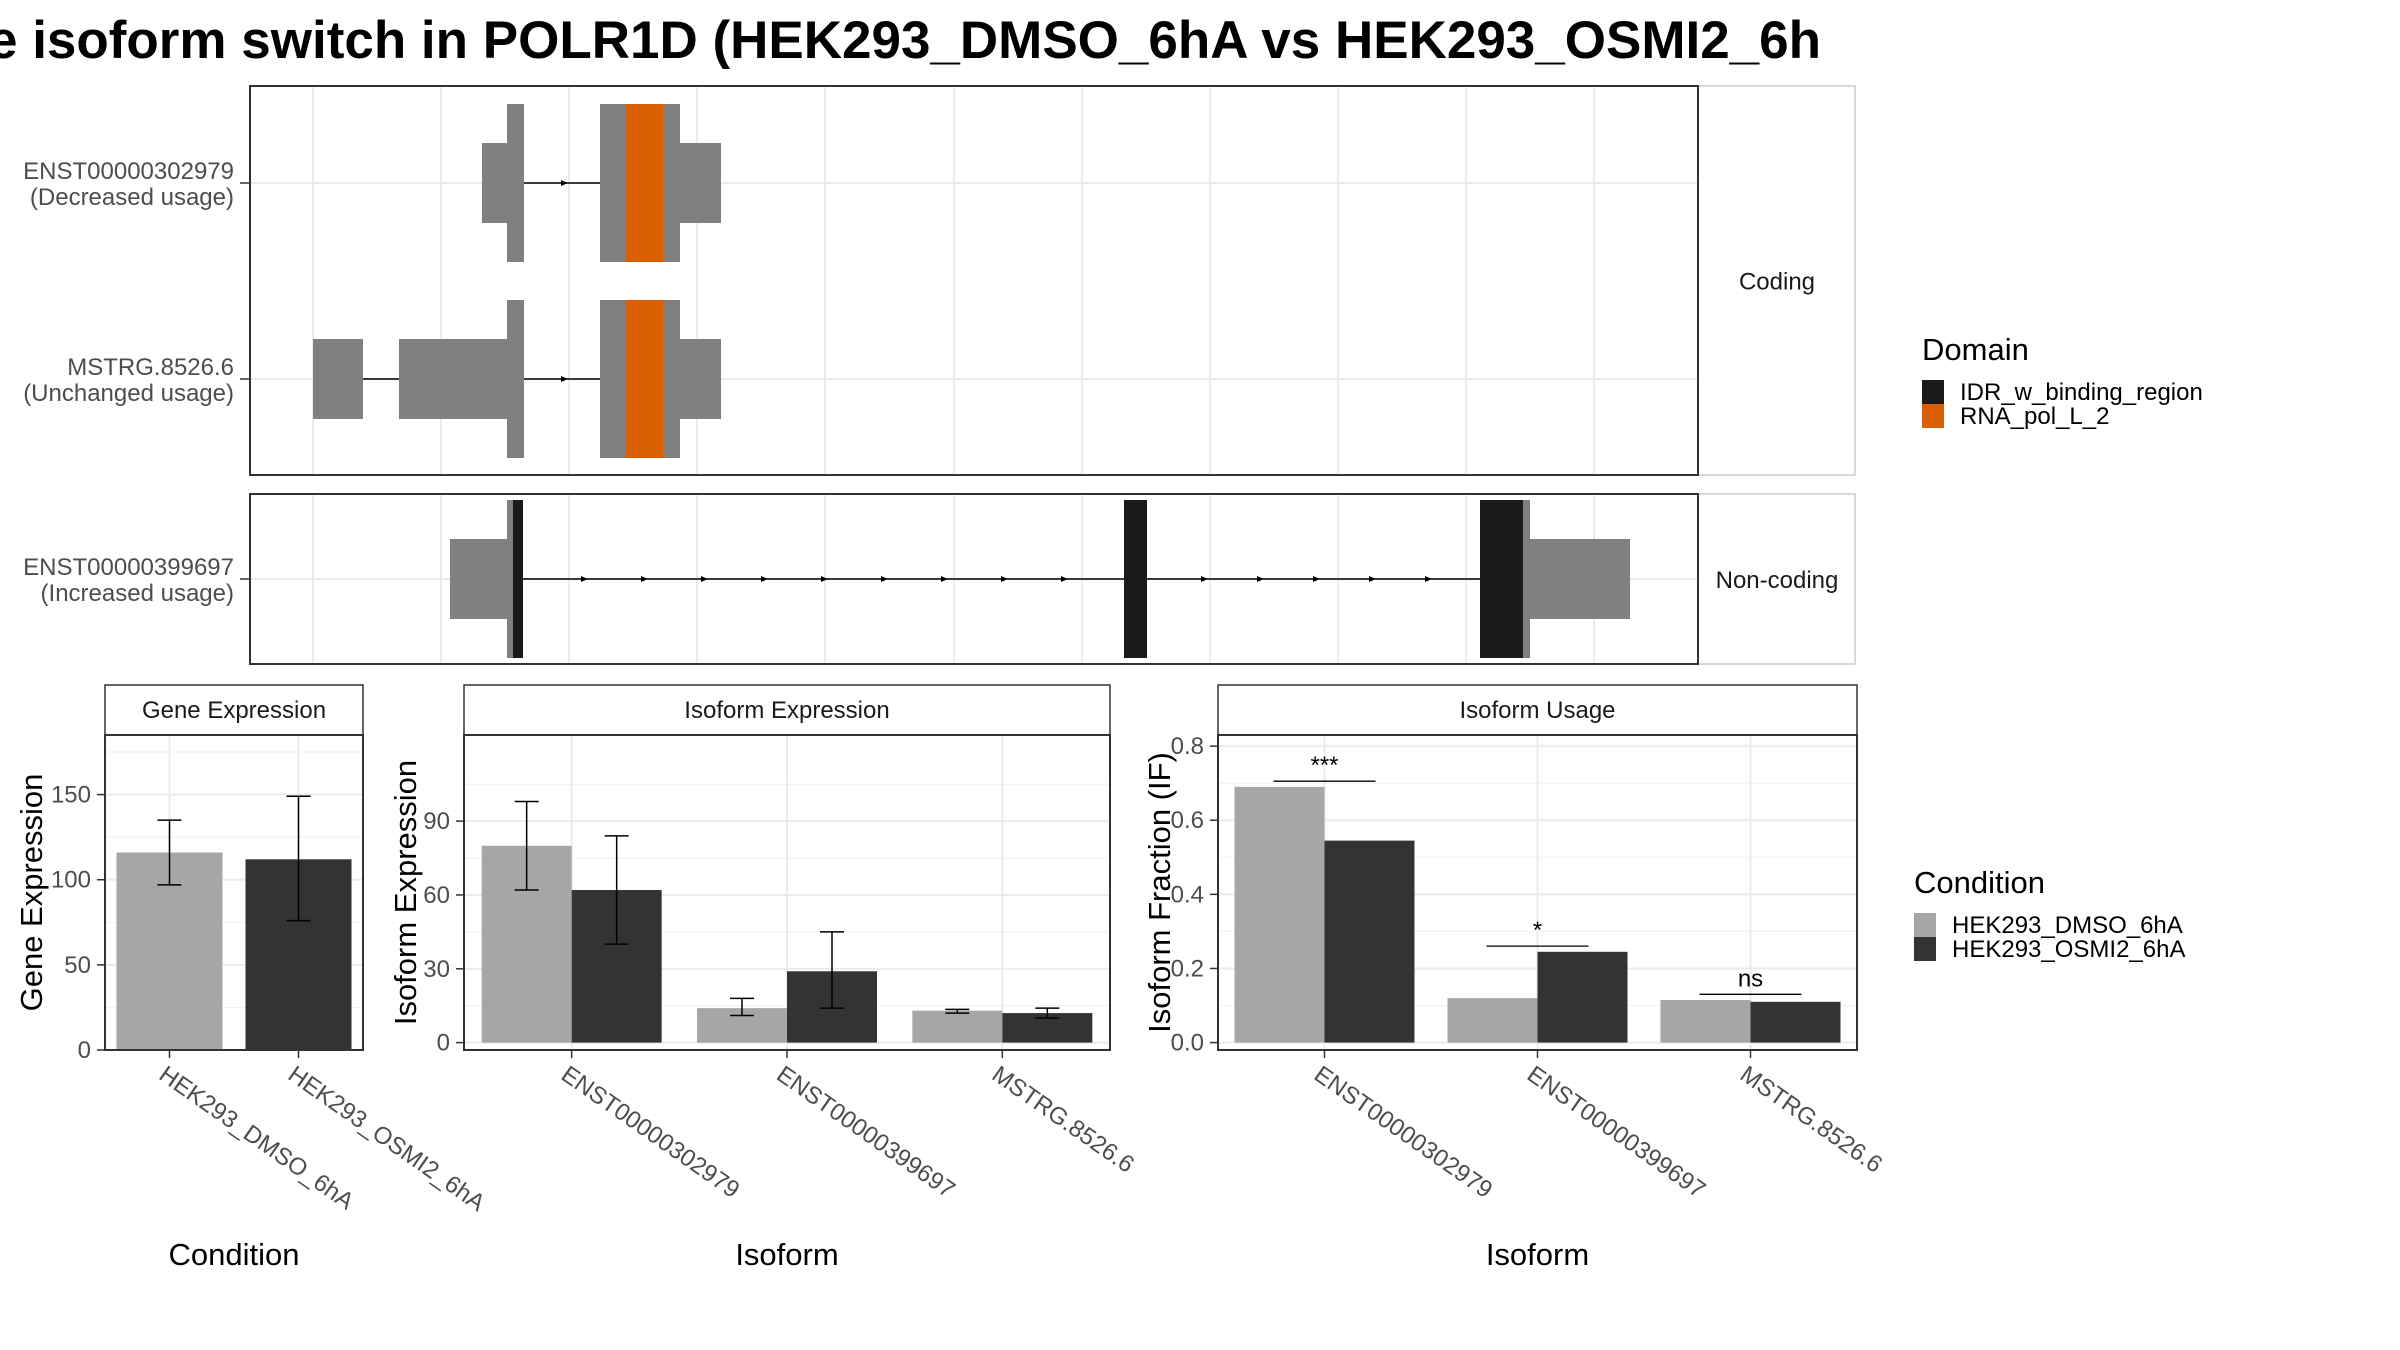  What do you see at coordinates (1159, 892) in the screenshot?
I see `y-axis-label: Isoform Fraction (IF)` at bounding box center [1159, 892].